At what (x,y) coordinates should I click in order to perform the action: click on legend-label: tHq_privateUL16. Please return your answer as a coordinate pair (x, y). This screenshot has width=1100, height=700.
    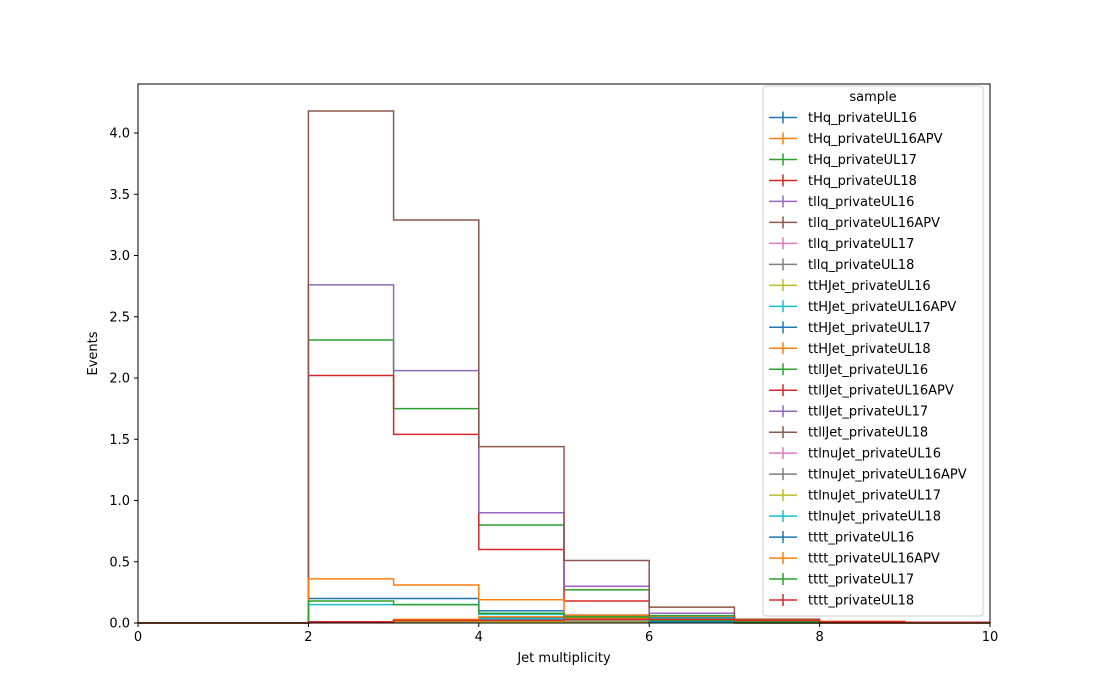
    Looking at the image, I should click on (862, 118).